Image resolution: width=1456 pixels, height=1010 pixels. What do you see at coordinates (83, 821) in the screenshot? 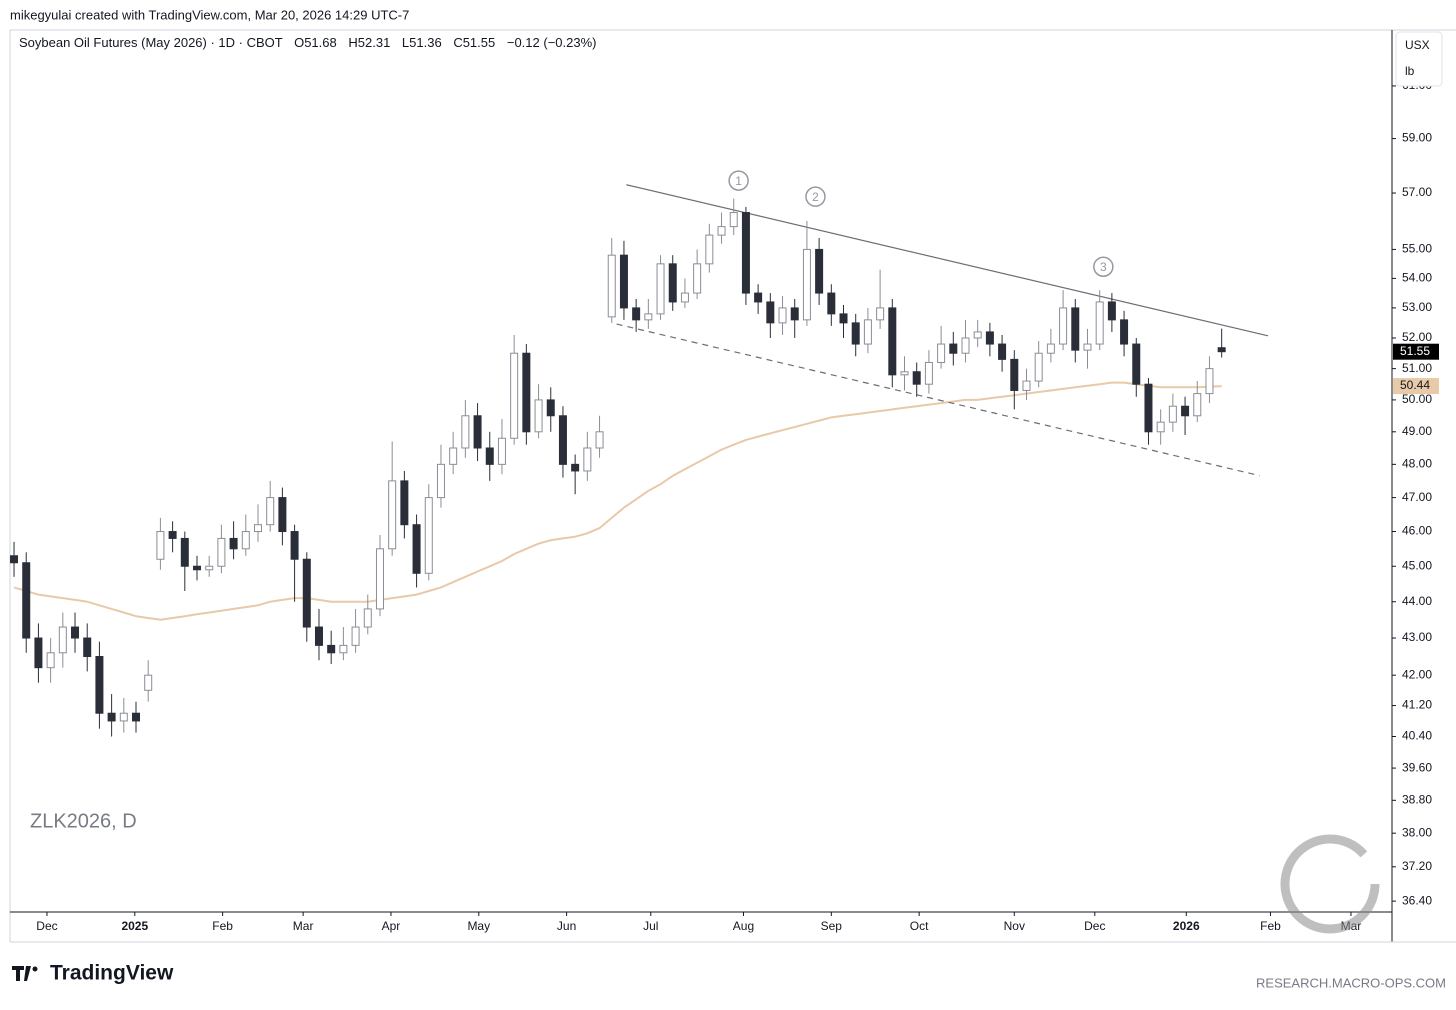
I see `symbol-watermark: ZLK2026, D` at bounding box center [83, 821].